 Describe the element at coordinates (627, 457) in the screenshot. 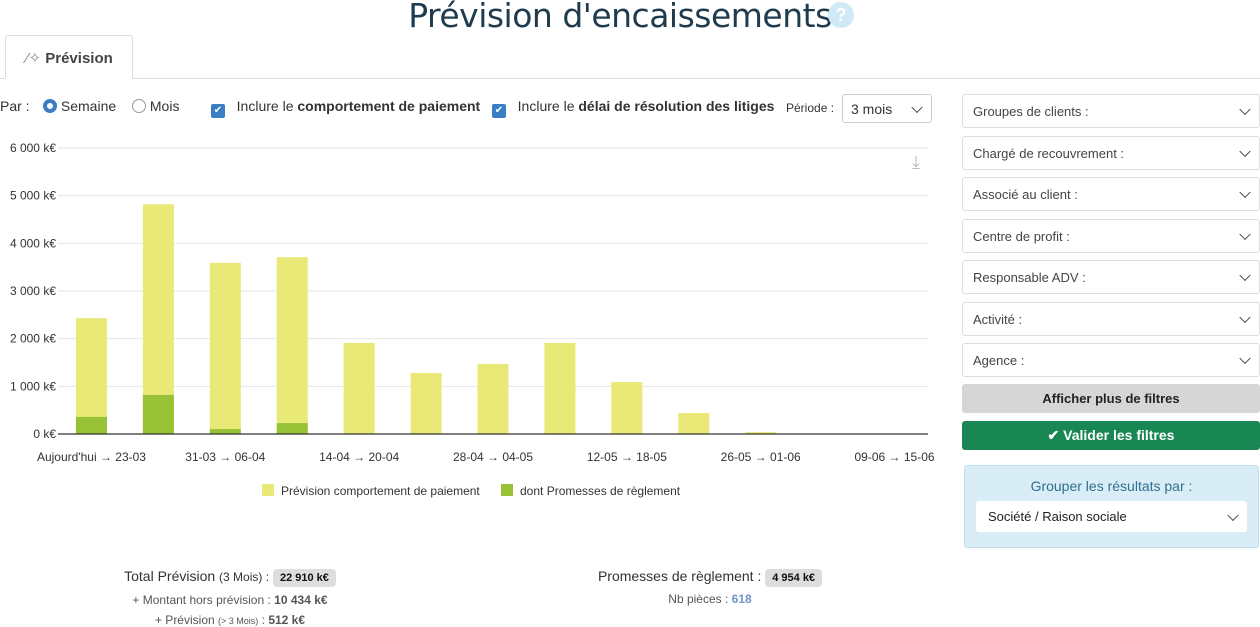

I see `x-tick-label: 12-05 → 18-05` at that location.